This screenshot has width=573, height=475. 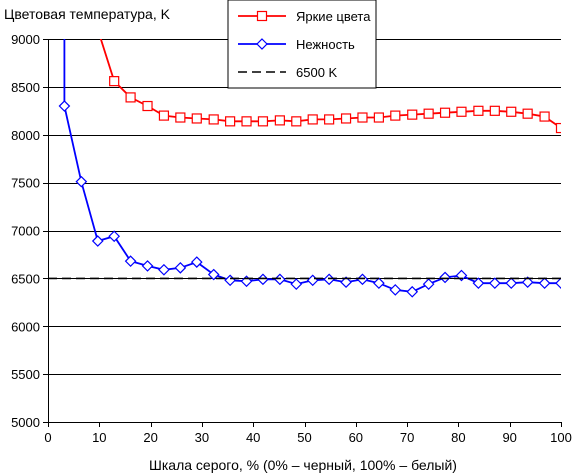 What do you see at coordinates (25, 326) in the screenshot?
I see `y-tick-label: 6000` at bounding box center [25, 326].